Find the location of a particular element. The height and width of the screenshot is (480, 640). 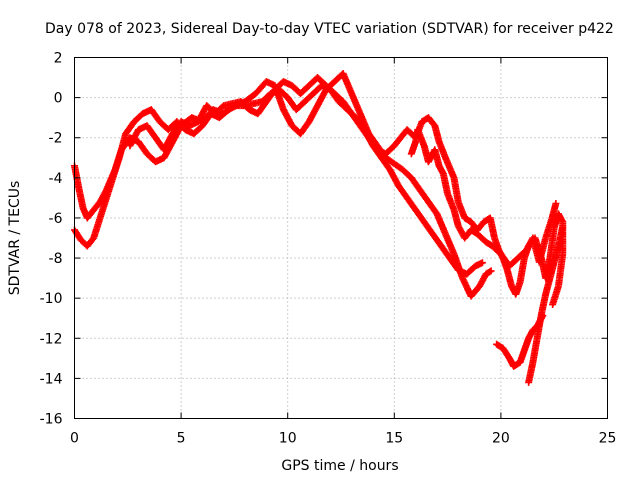

y-tick-label: -4 is located at coordinates (56, 179).